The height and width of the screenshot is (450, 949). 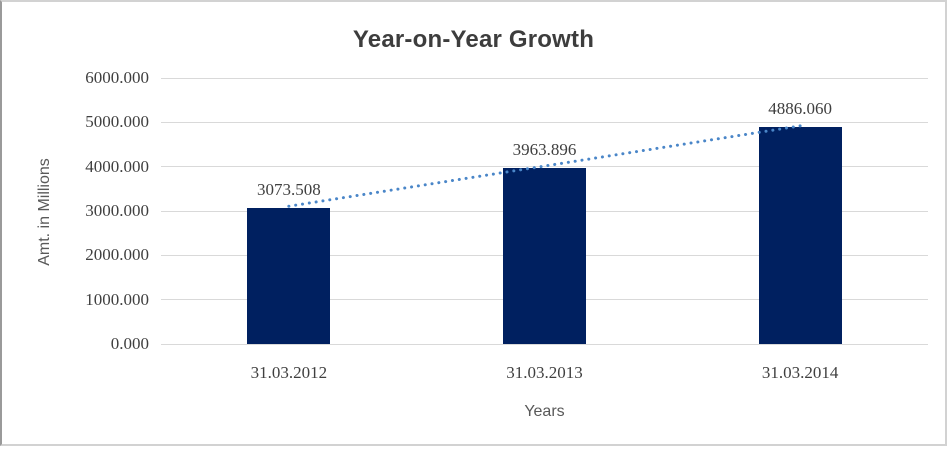 What do you see at coordinates (289, 372) in the screenshot?
I see `x-axis-tick-label: 31.03.2012` at bounding box center [289, 372].